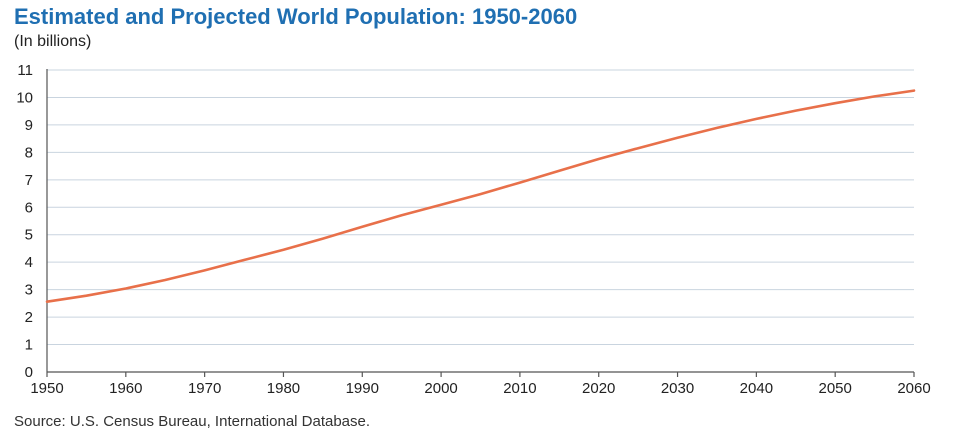 The image size is (954, 437). Describe the element at coordinates (53, 41) in the screenshot. I see `chart-subtitle: (In billions)` at that location.